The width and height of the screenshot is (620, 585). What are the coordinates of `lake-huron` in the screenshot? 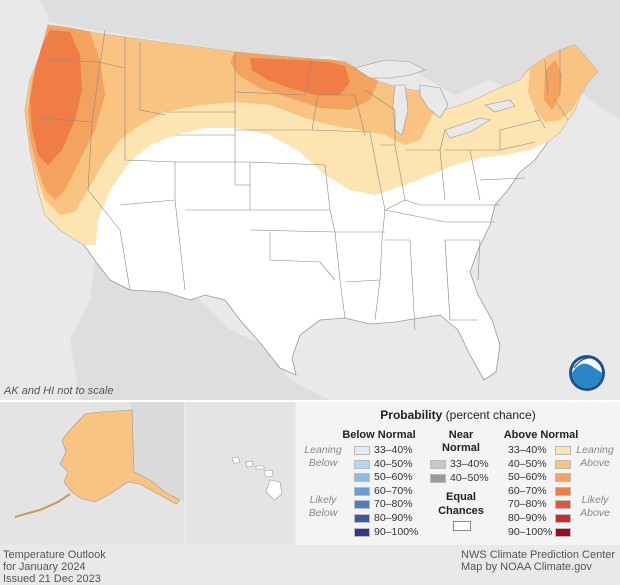 It's located at (434, 101).